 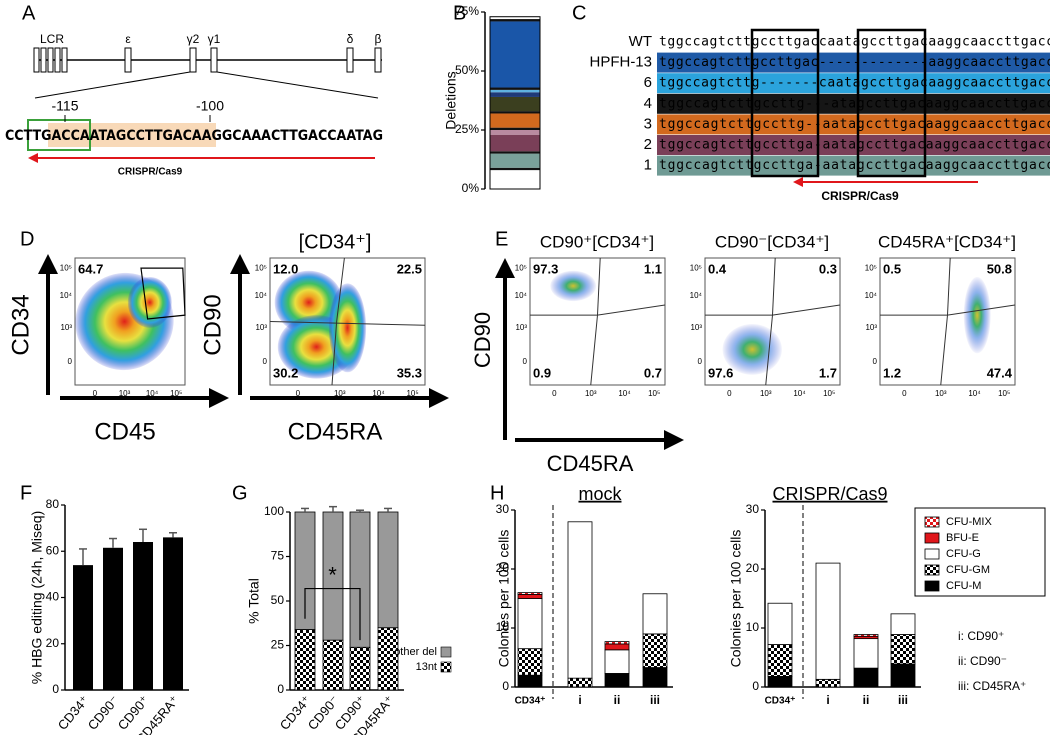 What do you see at coordinates (947, 321) in the screenshot?
I see `plot-frame` at bounding box center [947, 321].